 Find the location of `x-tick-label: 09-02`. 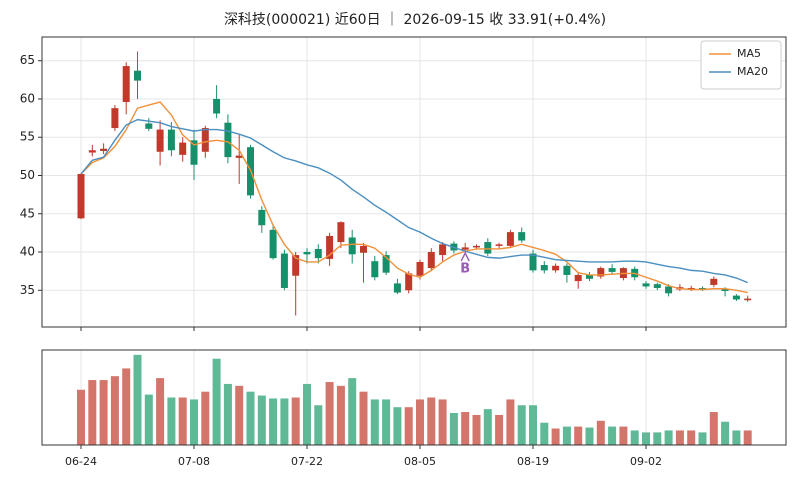

x-tick-label: 09-02 is located at coordinates (646, 461).